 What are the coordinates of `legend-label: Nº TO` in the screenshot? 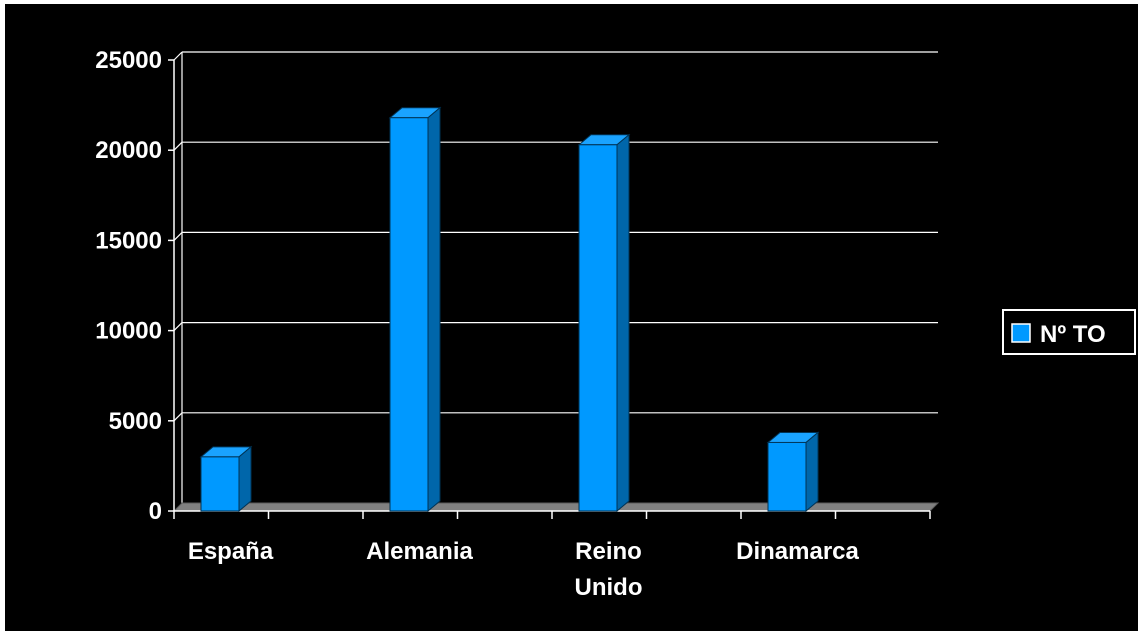 It's located at (1073, 334).